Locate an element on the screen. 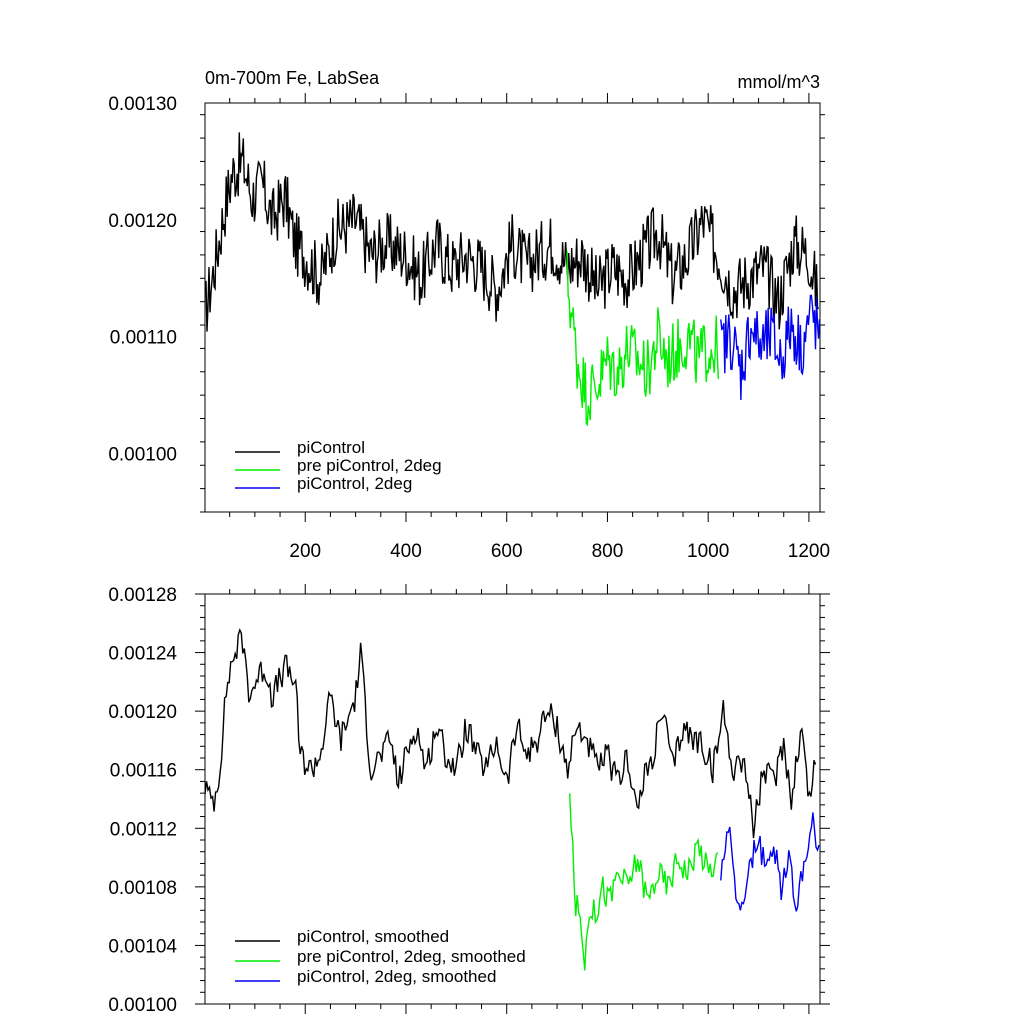  units-label: mmol/m^3 is located at coordinates (779, 82).